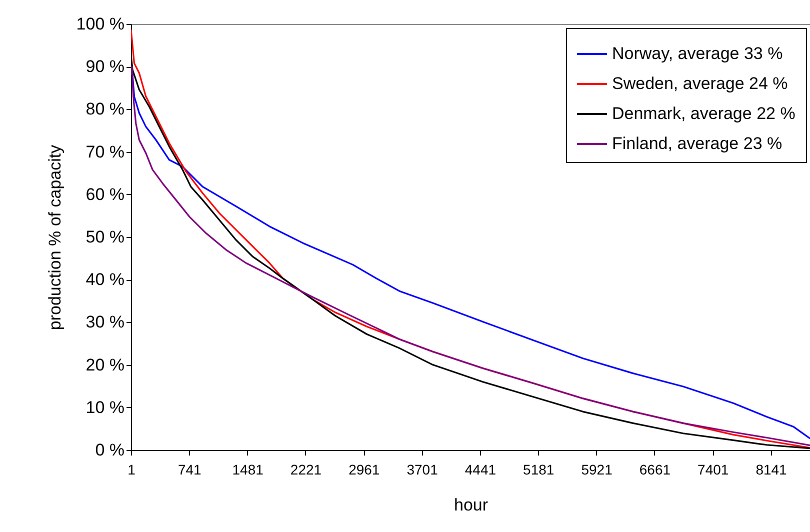 The height and width of the screenshot is (532, 810). Describe the element at coordinates (480, 470) in the screenshot. I see `x-tick-label: 4441` at that location.